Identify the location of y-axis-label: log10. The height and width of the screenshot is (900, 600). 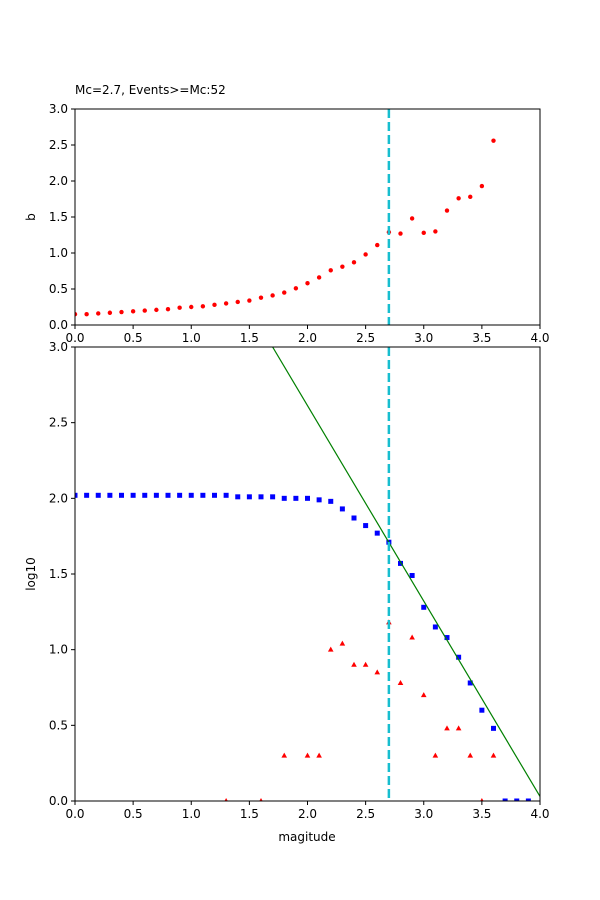
(31, 574).